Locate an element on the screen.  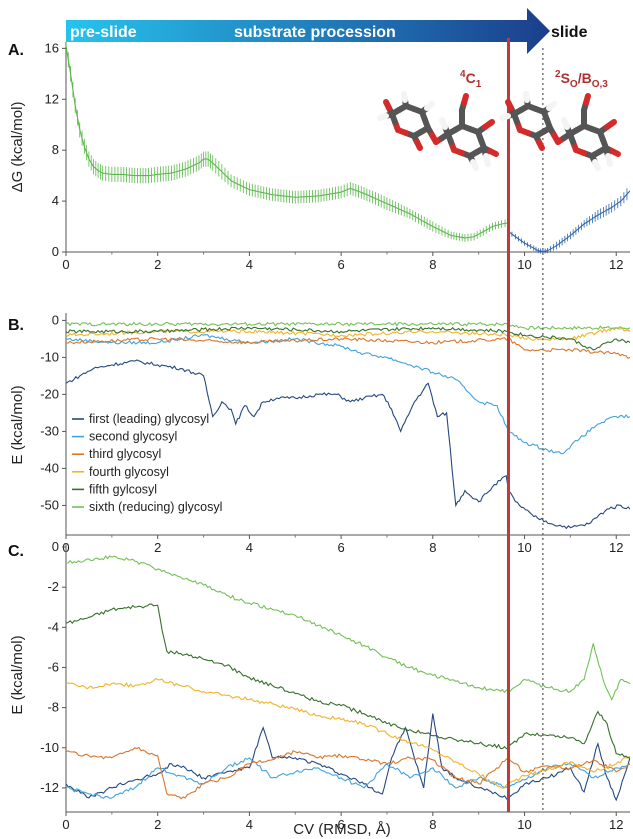
panel-b-ylabel: E (kcal/mol) is located at coordinates (17, 424).